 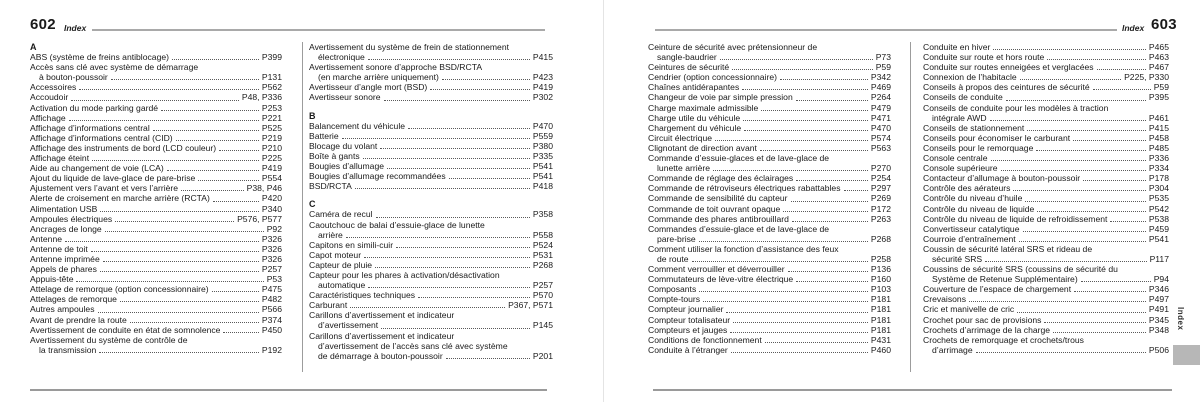 I want to click on entry-page-ref: P225, so click(x=271, y=158).